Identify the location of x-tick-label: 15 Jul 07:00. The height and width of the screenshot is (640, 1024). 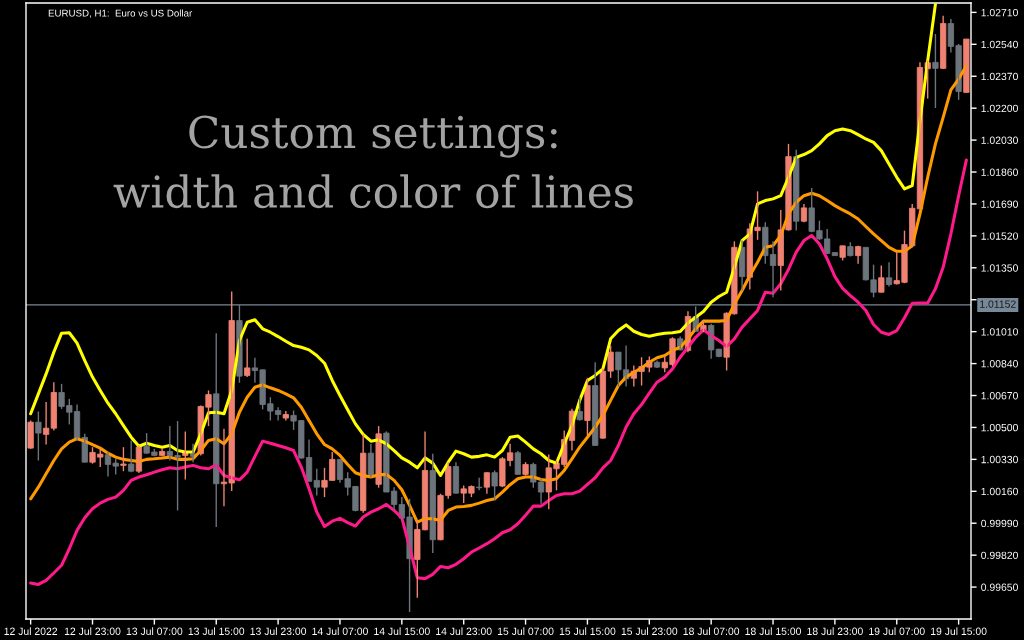
(525, 631).